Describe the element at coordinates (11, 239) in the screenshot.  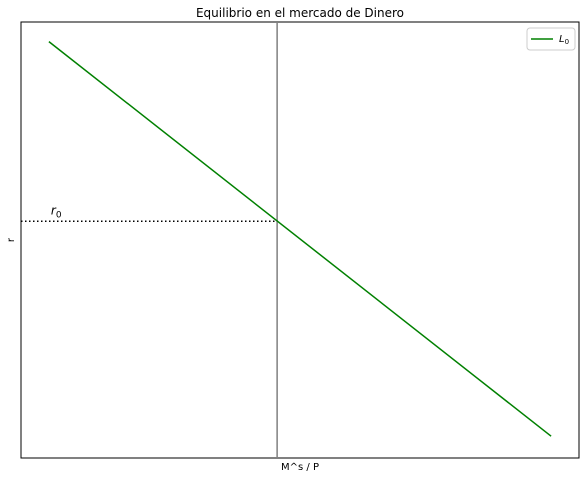
I see `y-axis-label: r` at that location.